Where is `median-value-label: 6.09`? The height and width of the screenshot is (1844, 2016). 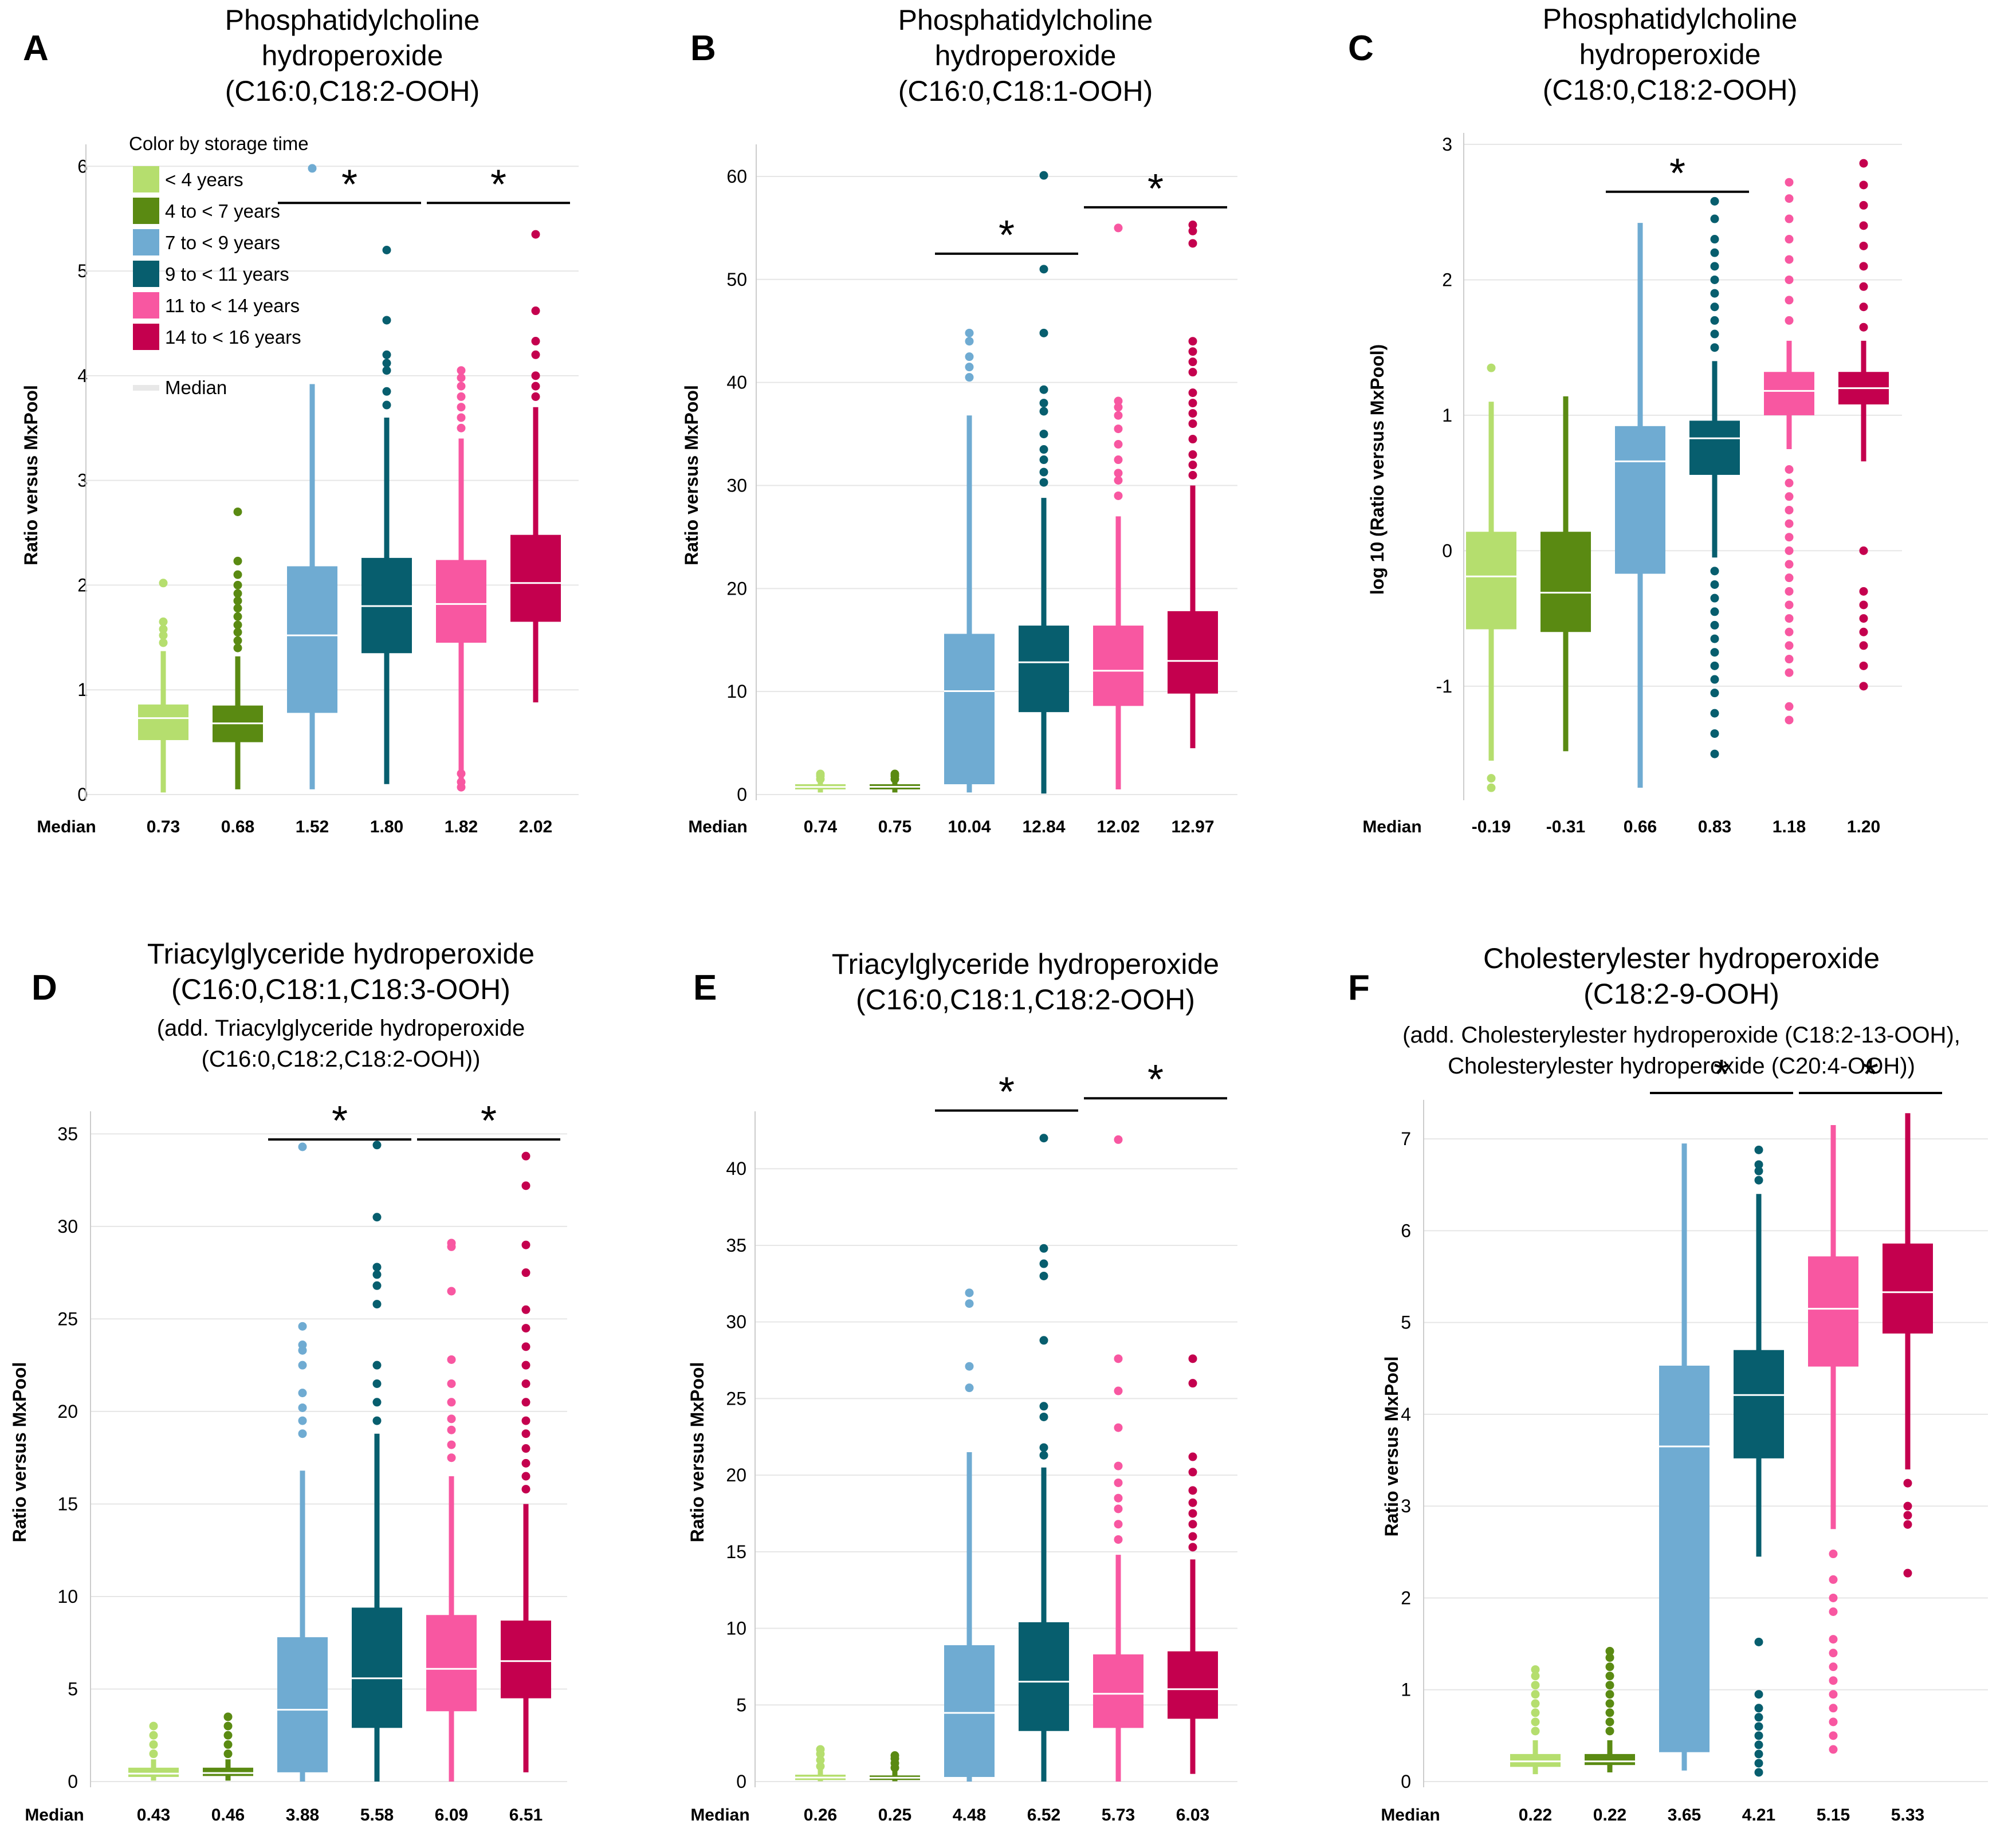
median-value-label: 6.09 is located at coordinates (451, 1816).